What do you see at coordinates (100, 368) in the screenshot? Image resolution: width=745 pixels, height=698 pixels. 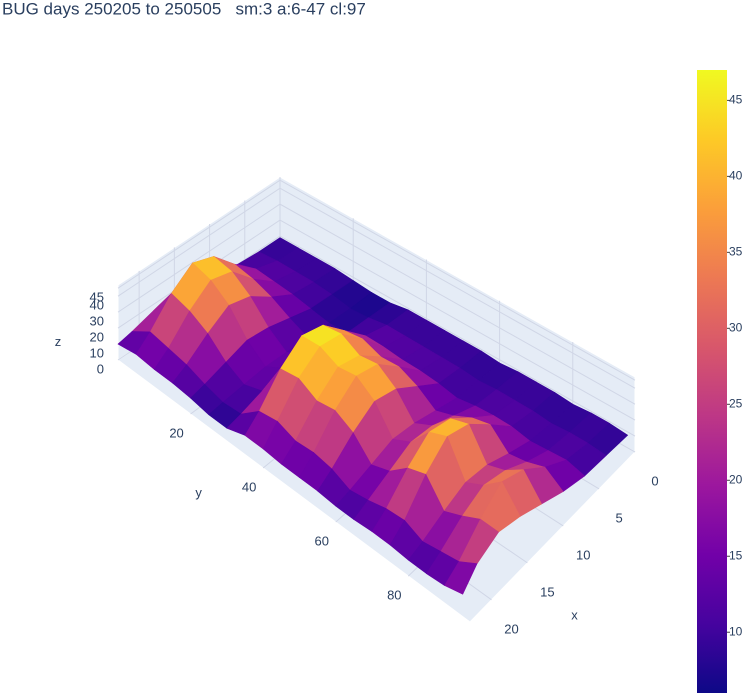 I see `z-tick-label: 0` at bounding box center [100, 368].